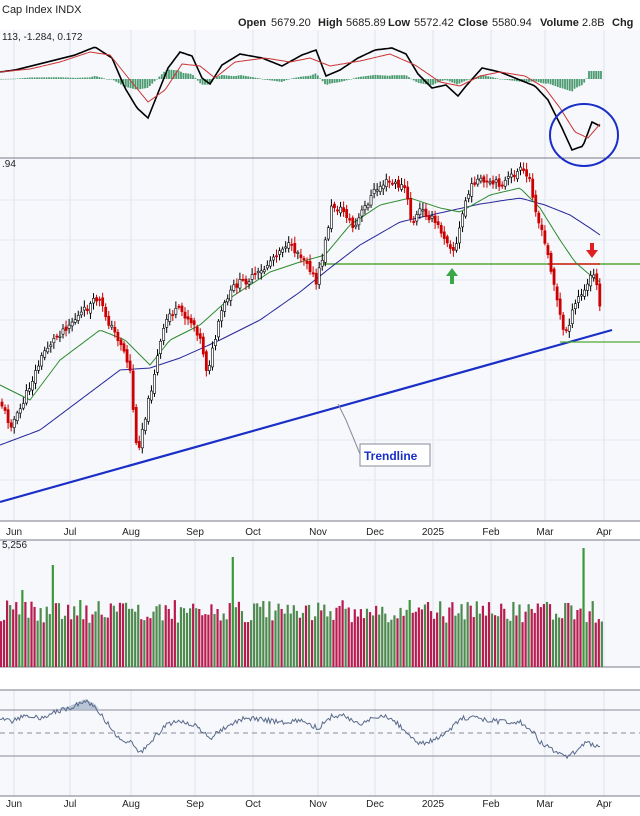 Image resolution: width=640 pixels, height=816 pixels. I want to click on open-value: 5679.20, so click(291, 23).